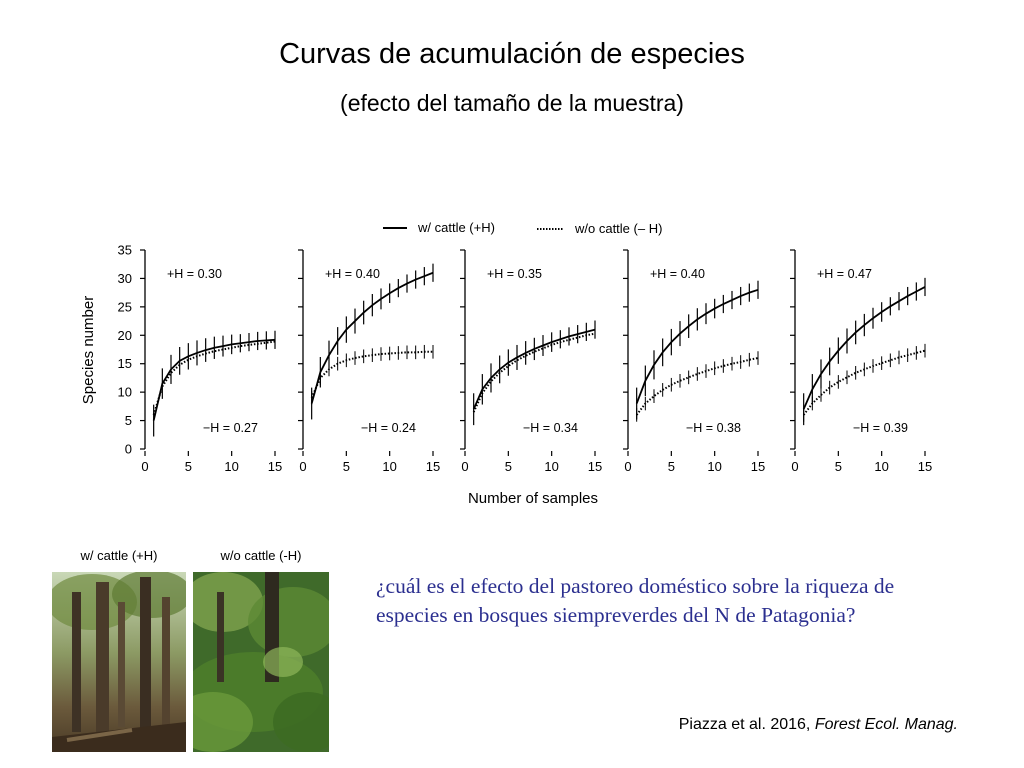 This screenshot has width=1024, height=768. Describe the element at coordinates (125, 363) in the screenshot. I see `y-tick-label: 15` at that location.